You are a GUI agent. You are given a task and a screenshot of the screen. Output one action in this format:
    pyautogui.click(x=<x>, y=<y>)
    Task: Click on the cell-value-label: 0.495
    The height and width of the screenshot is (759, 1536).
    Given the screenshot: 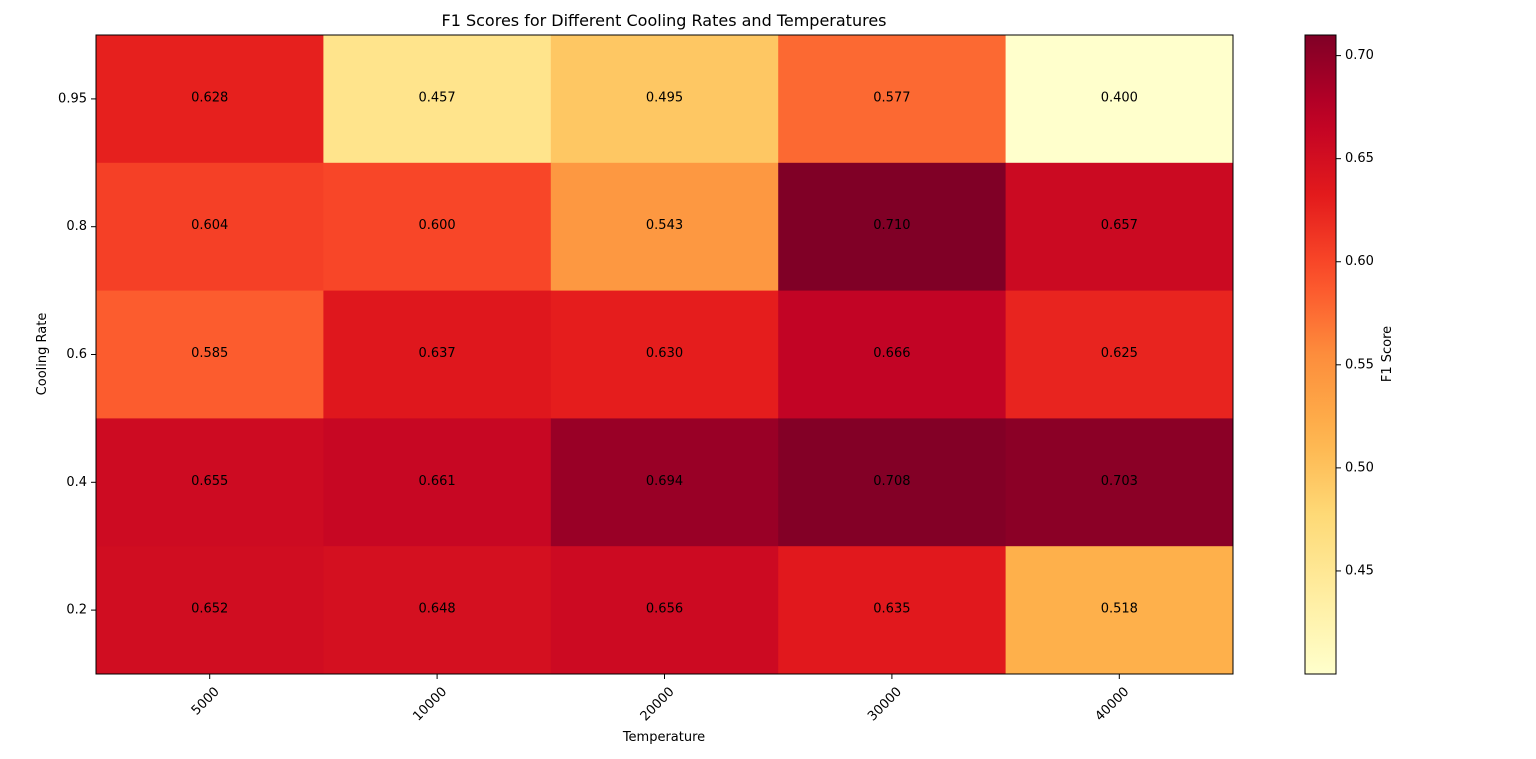 What is the action you would take?
    pyautogui.click(x=664, y=97)
    